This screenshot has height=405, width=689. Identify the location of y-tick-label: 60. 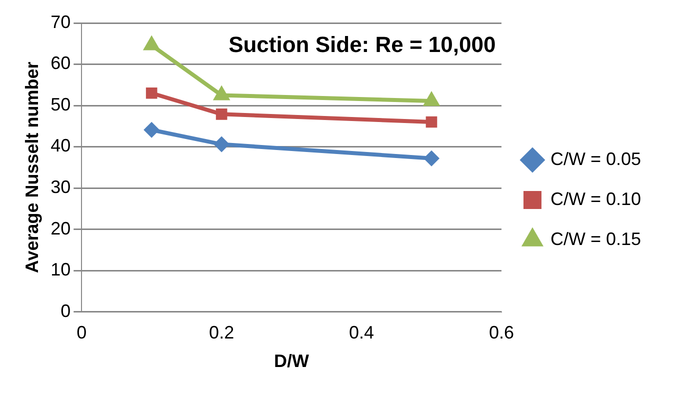
(60, 63).